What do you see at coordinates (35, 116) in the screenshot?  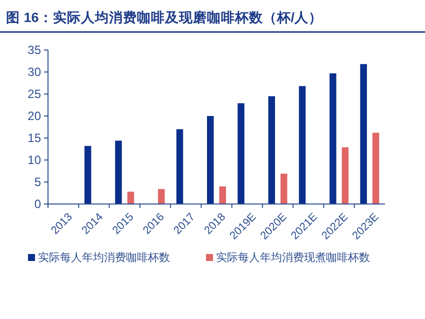 I see `y-tick-label: 20` at bounding box center [35, 116].